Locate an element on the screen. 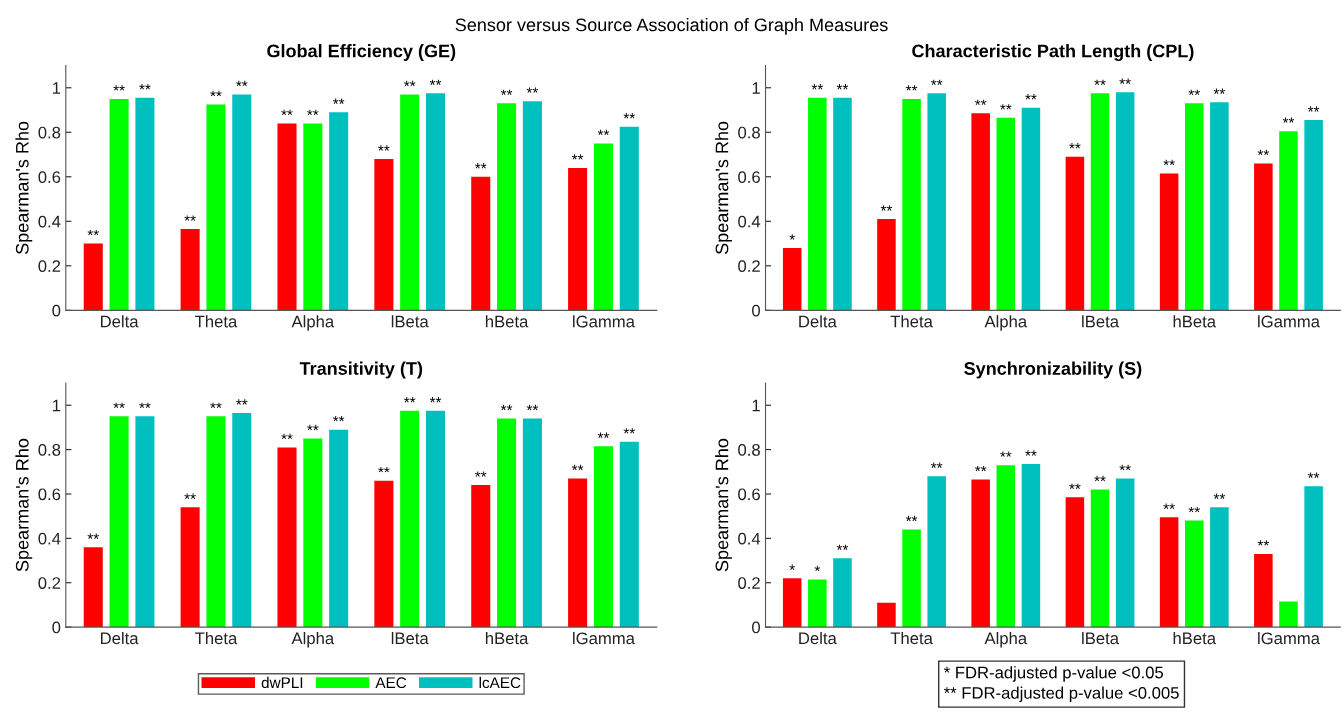  text: ** FDR-adjusted p-value <0.005 is located at coordinates (1061, 694).